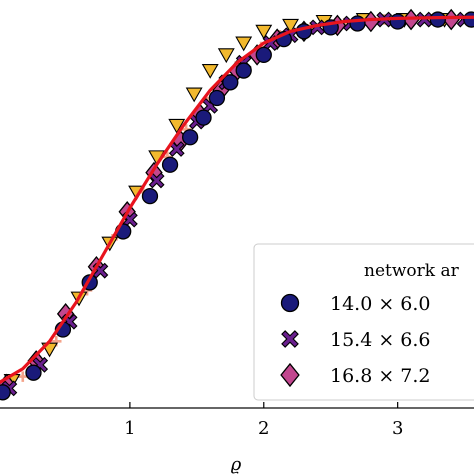 This screenshot has height=474, width=474. I want to click on legend-entry-label: 16.8 × 7.2, so click(380, 376).